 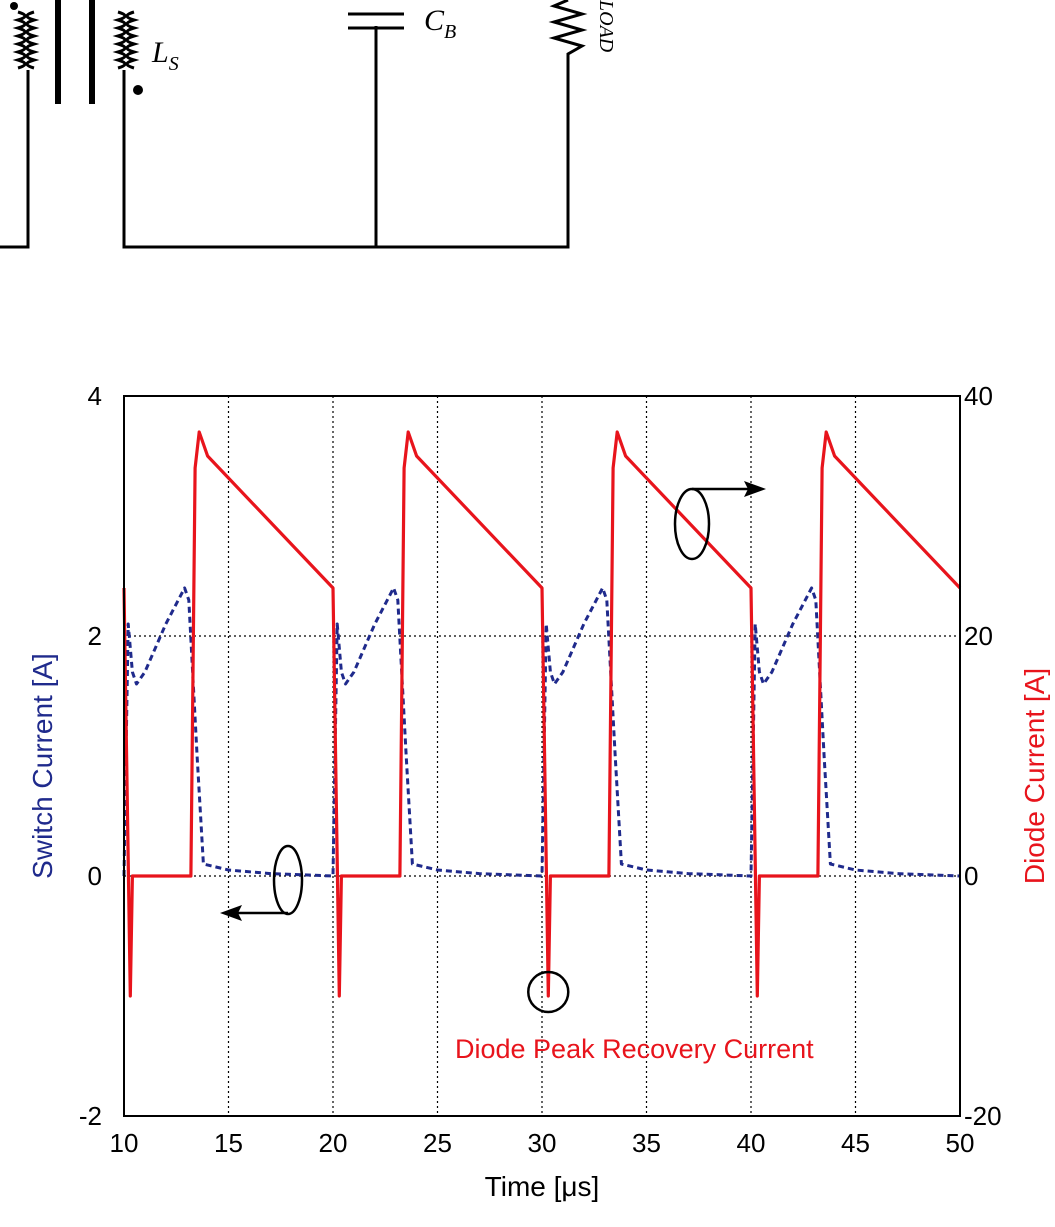 I want to click on capacitor-label: CB, so click(x=440, y=23).